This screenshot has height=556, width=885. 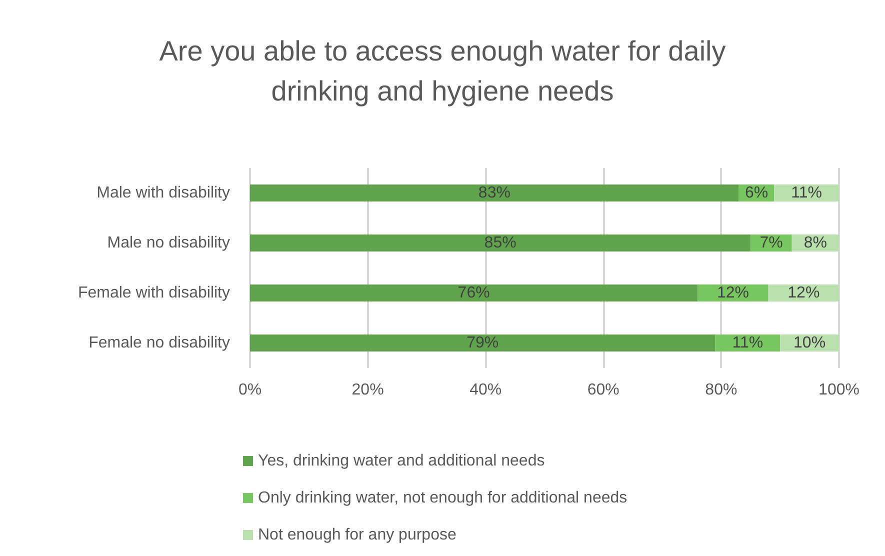 I want to click on legend-label: Not enough for any purpose, so click(x=357, y=535).